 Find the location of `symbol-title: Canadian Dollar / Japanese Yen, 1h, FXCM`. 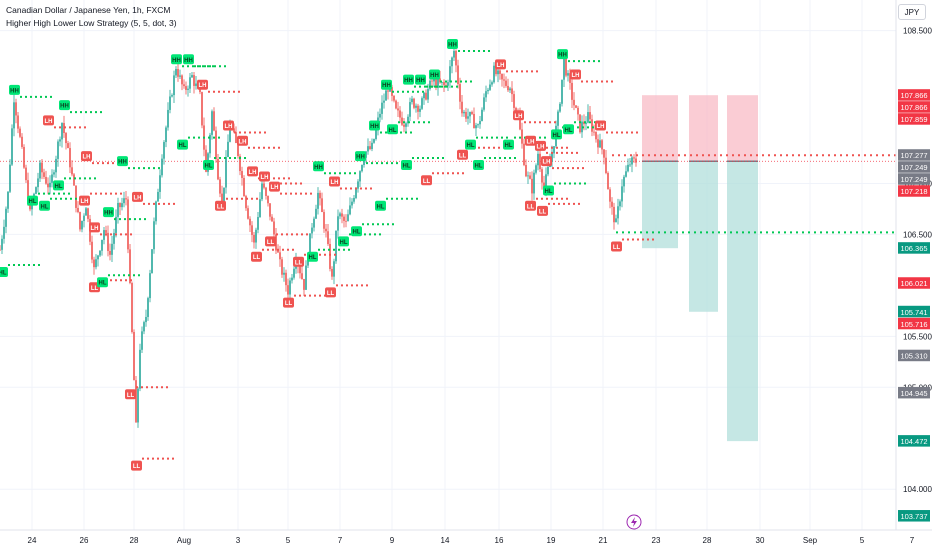

symbol-title: Canadian Dollar / Japanese Yen, 1h, FXCM is located at coordinates (88, 10).